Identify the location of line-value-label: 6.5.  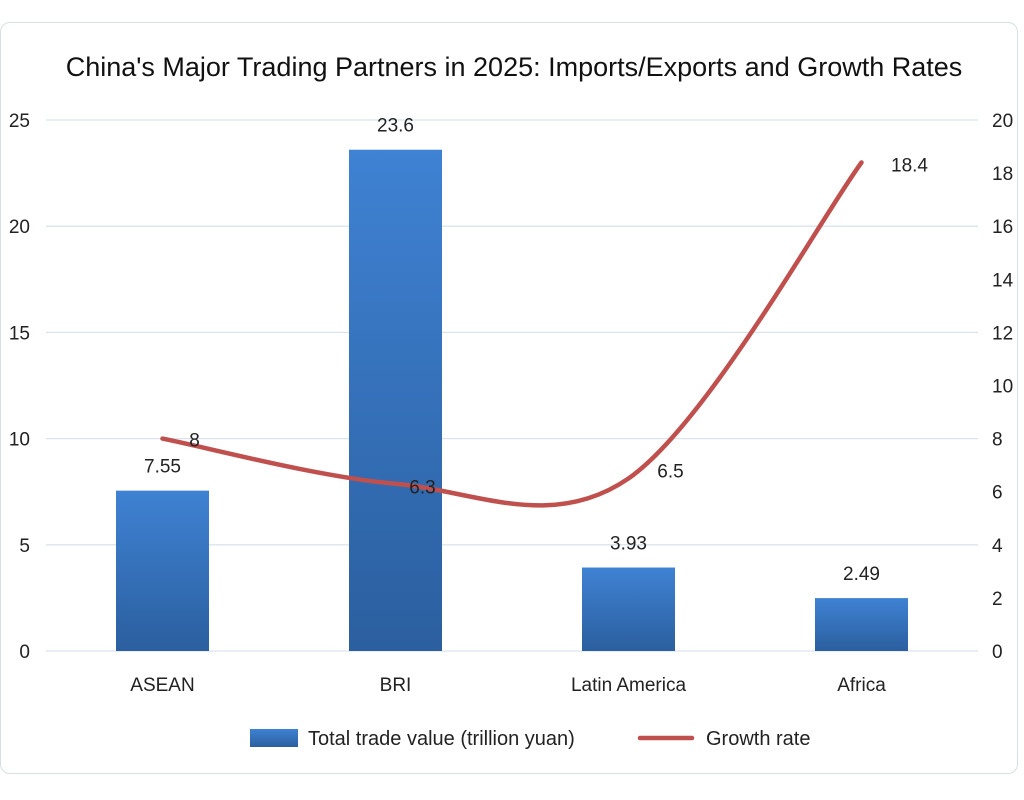
(670, 471).